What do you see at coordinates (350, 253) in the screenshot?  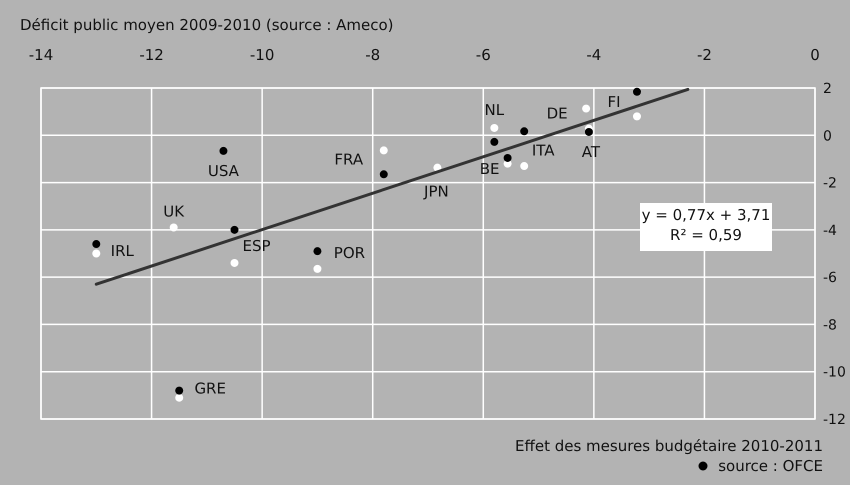 I see `annotation: POR` at bounding box center [350, 253].